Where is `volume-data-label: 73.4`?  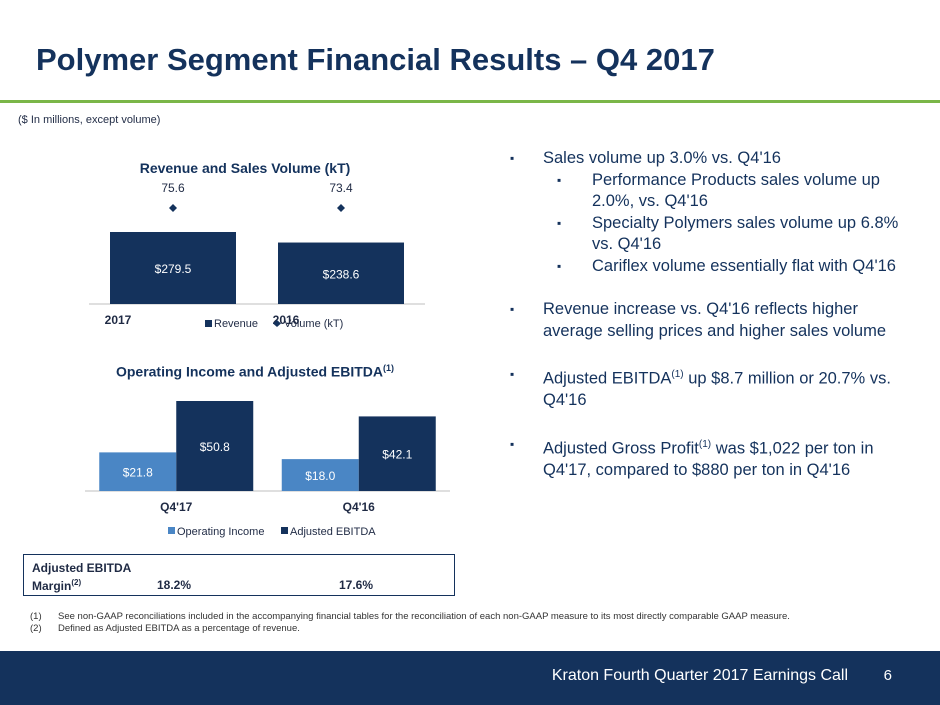 volume-data-label: 73.4 is located at coordinates (341, 188).